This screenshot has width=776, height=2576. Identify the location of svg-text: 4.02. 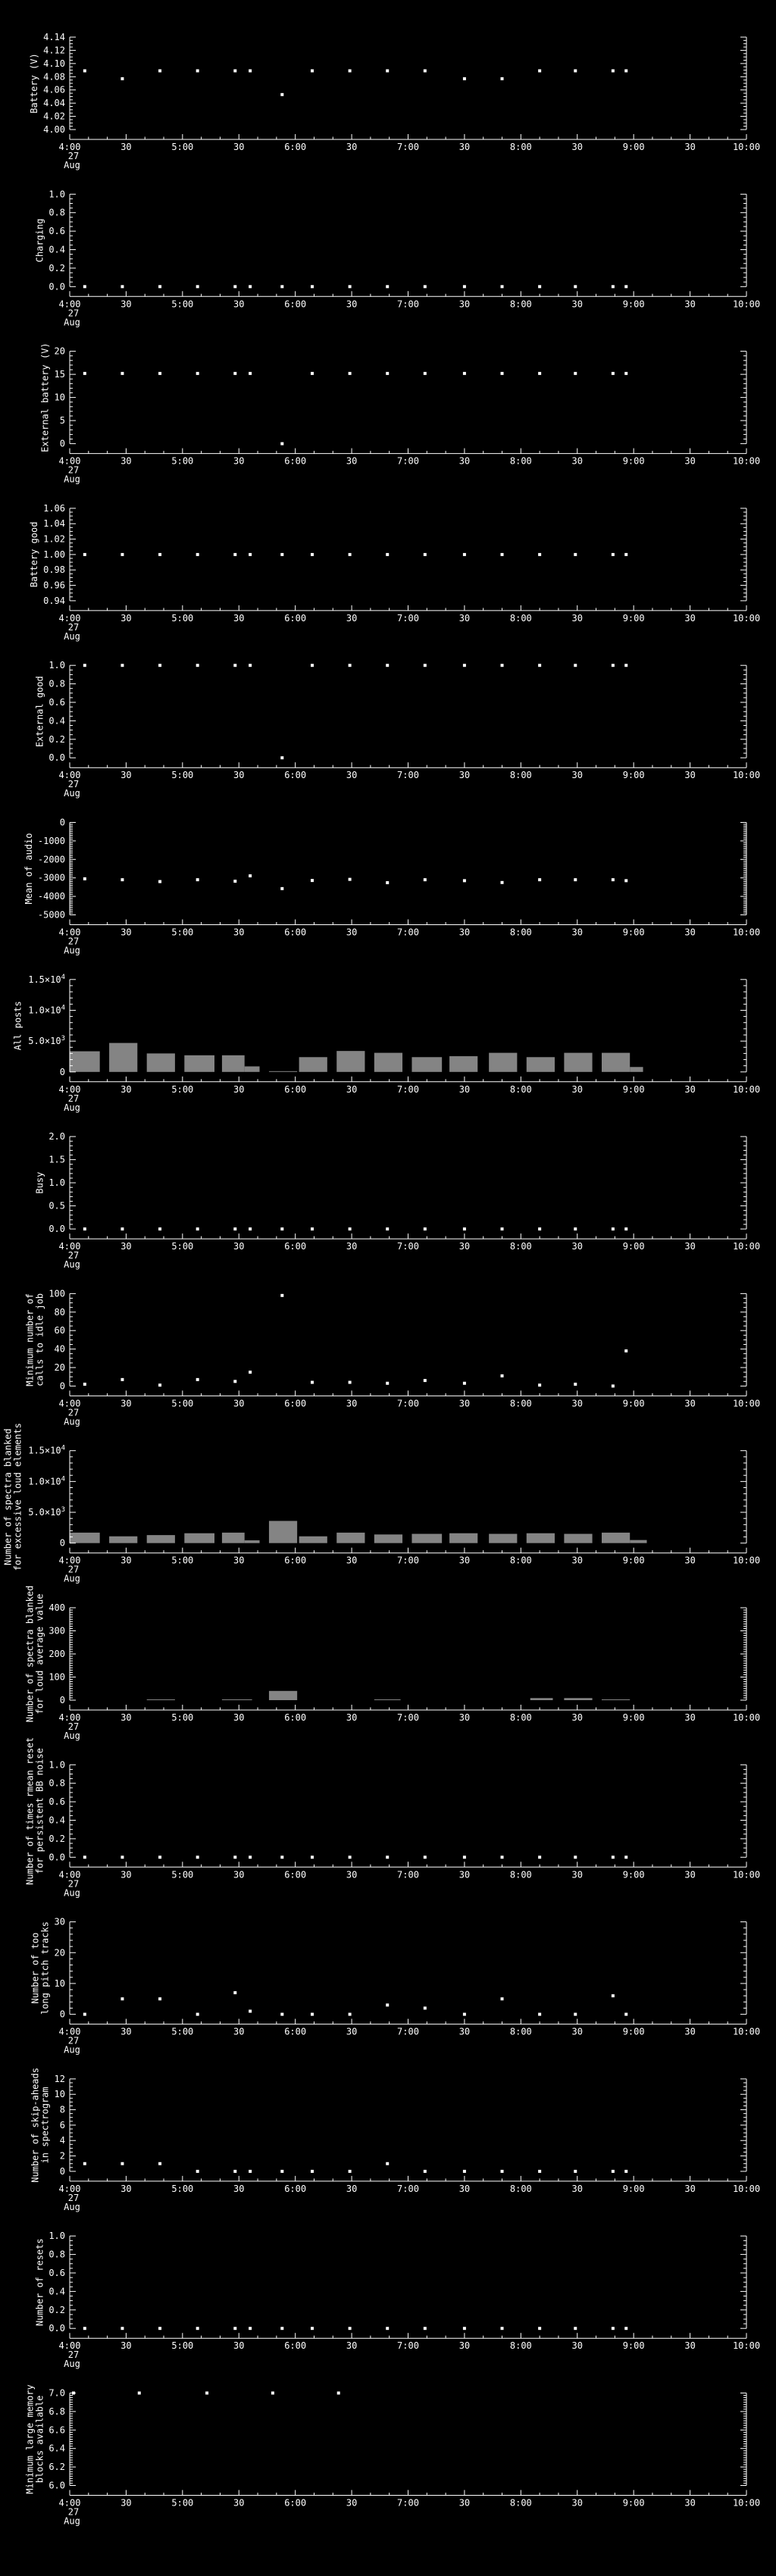
(54, 117).